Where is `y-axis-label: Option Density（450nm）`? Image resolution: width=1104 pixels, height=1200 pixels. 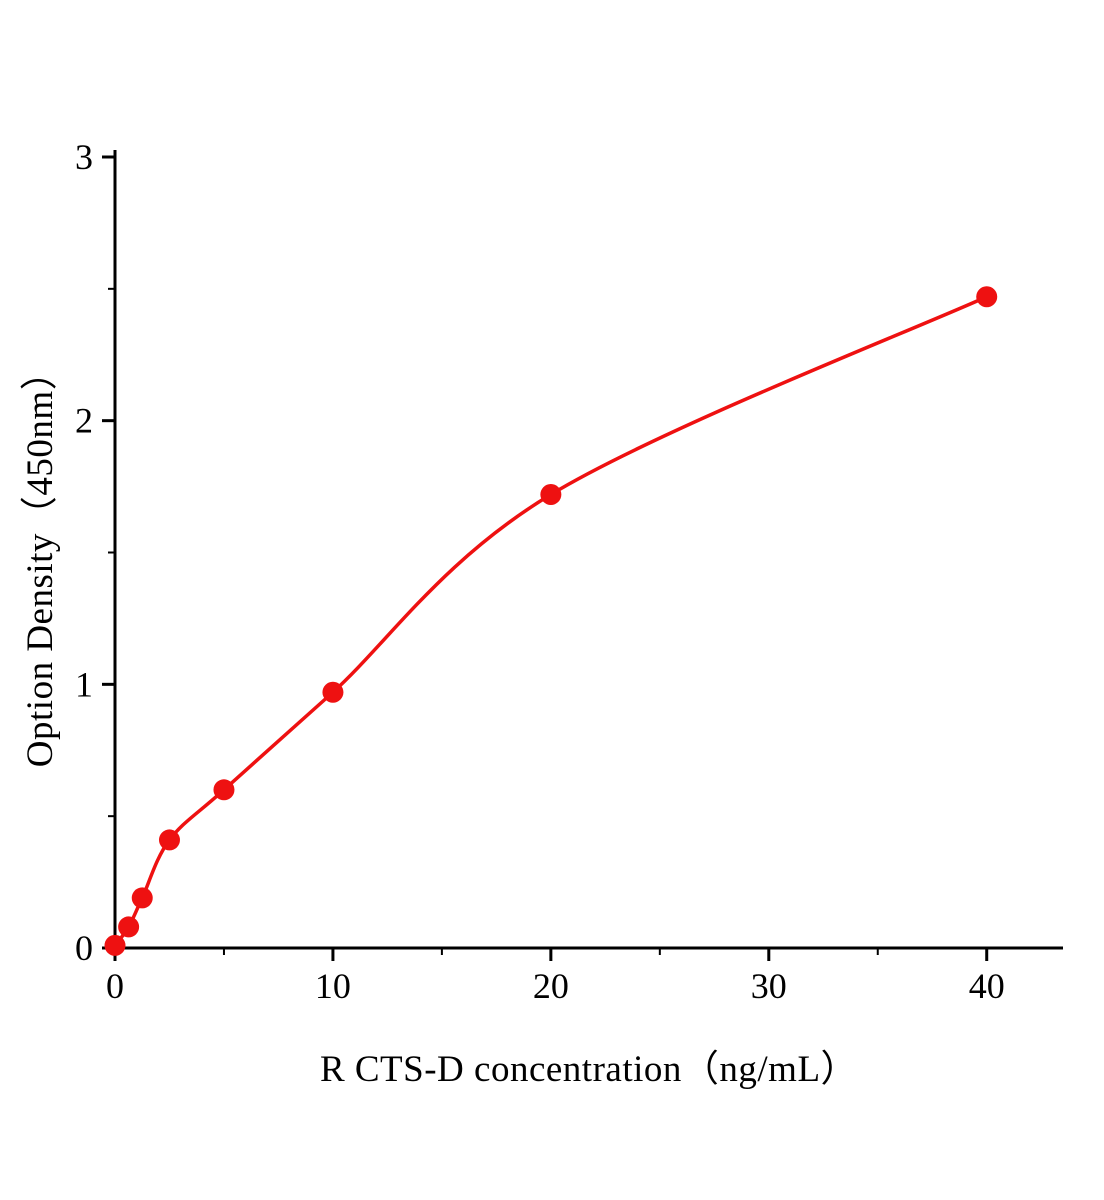
y-axis-label: Option Density（450nm） is located at coordinates (40, 560).